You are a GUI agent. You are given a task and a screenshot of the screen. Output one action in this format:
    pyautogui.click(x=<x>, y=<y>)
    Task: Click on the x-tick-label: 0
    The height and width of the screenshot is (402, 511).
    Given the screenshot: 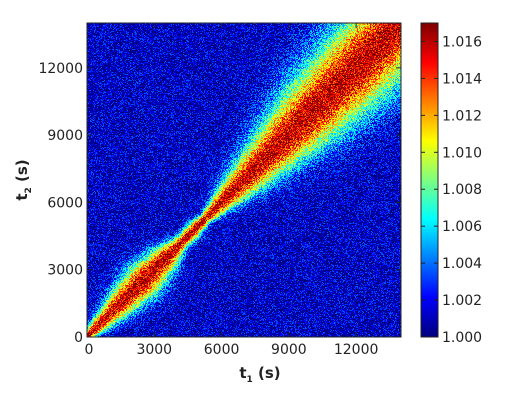 What is the action you would take?
    pyautogui.click(x=89, y=350)
    